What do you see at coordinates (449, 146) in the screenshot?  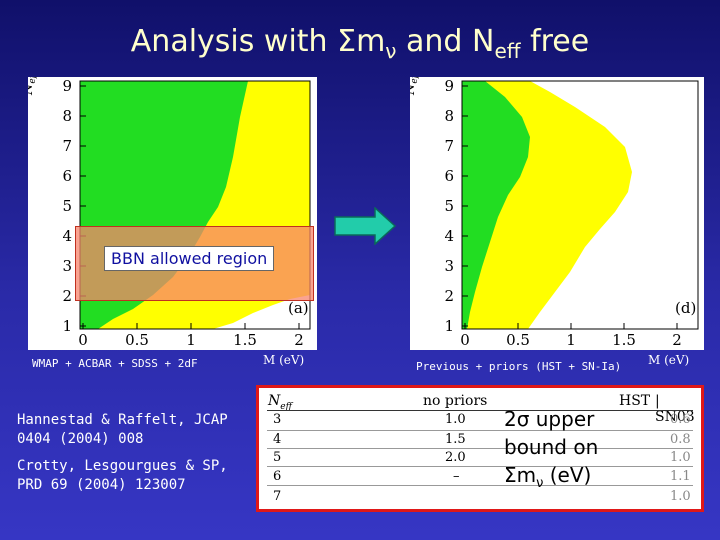 I see `right-ytick: 7` at bounding box center [449, 146].